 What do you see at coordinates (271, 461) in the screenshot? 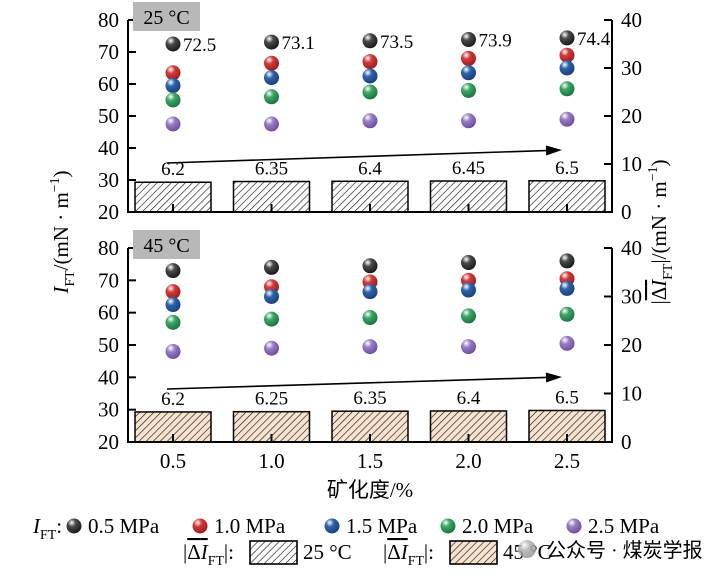
I see `x-tick-label: 1.0` at bounding box center [271, 461].